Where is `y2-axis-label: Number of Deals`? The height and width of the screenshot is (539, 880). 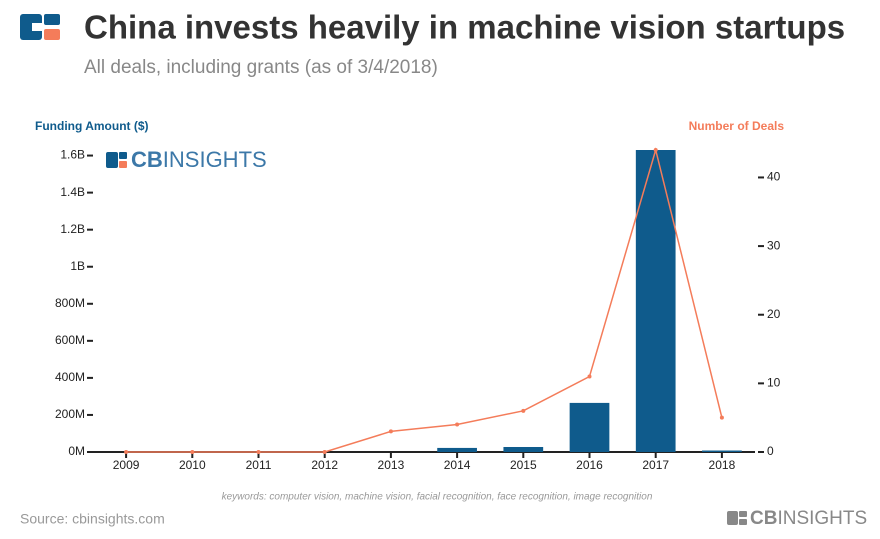
y2-axis-label: Number of Deals is located at coordinates (737, 126).